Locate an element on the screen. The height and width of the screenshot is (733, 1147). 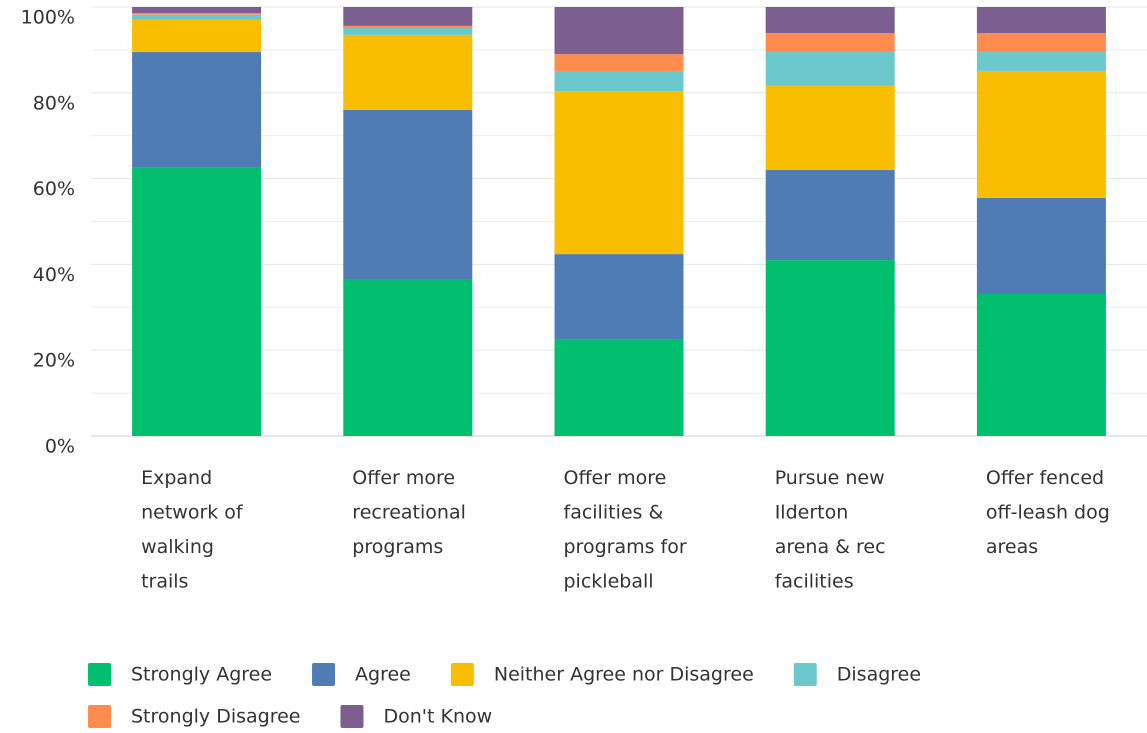
x-tick-label: Offer fenced off-leash dog areas is located at coordinates (1048, 512).